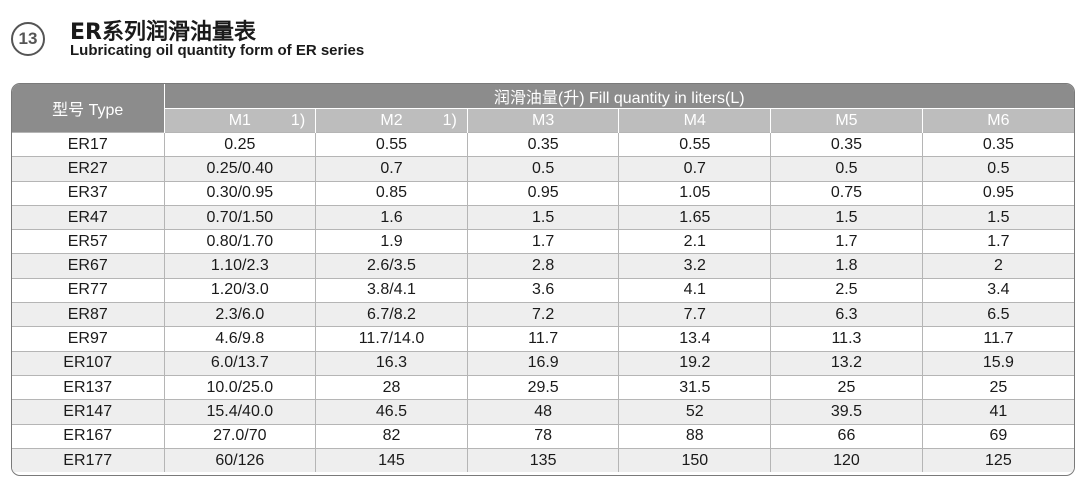  I want to click on table-row: ER97 4.6/9.8 11.7/14.0 11.7 13.4 11.3 11.7, so click(543, 339).